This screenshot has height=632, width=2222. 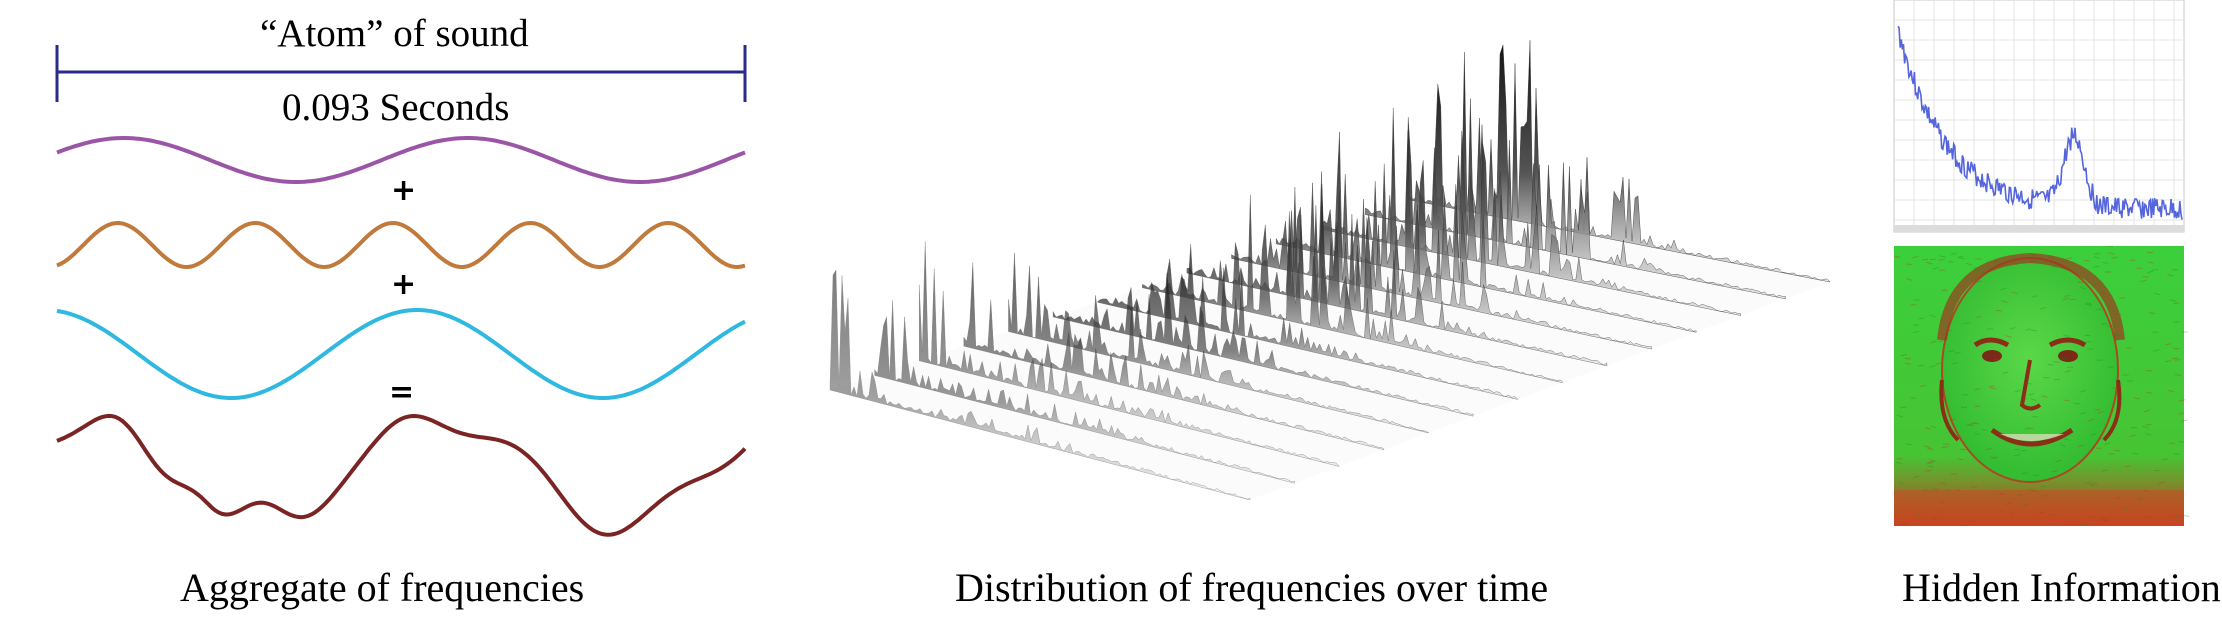 I want to click on hidden-info-graphics, so click(x=2041, y=263).